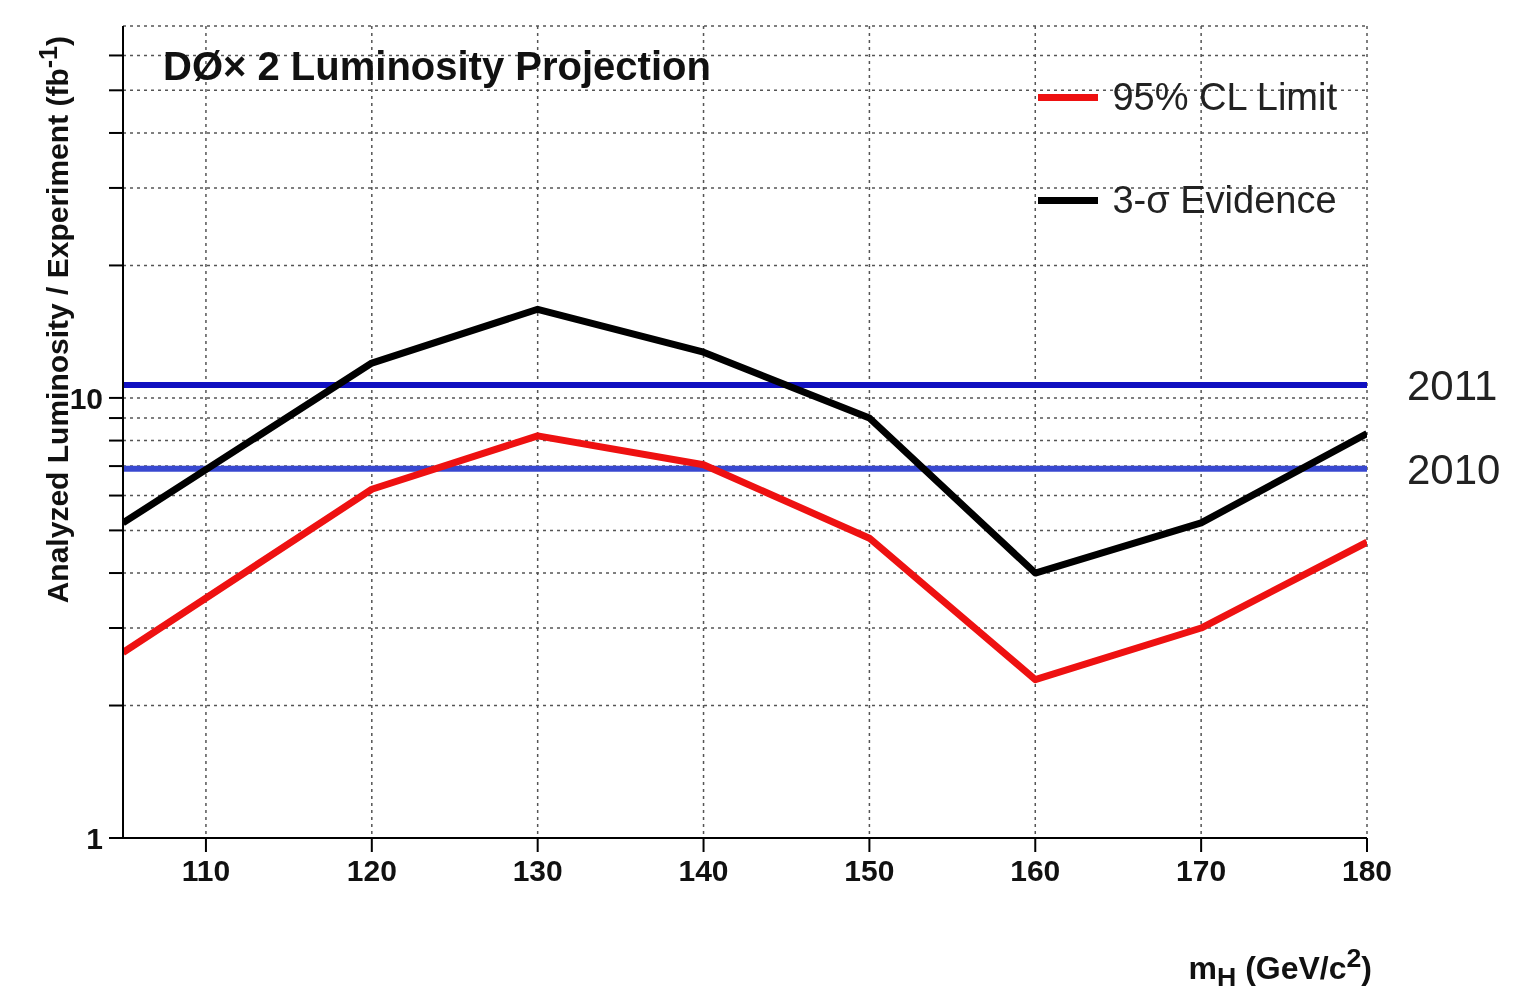 The image size is (1539, 1005). What do you see at coordinates (1454, 469) in the screenshot?
I see `annotation: 2010` at bounding box center [1454, 469].